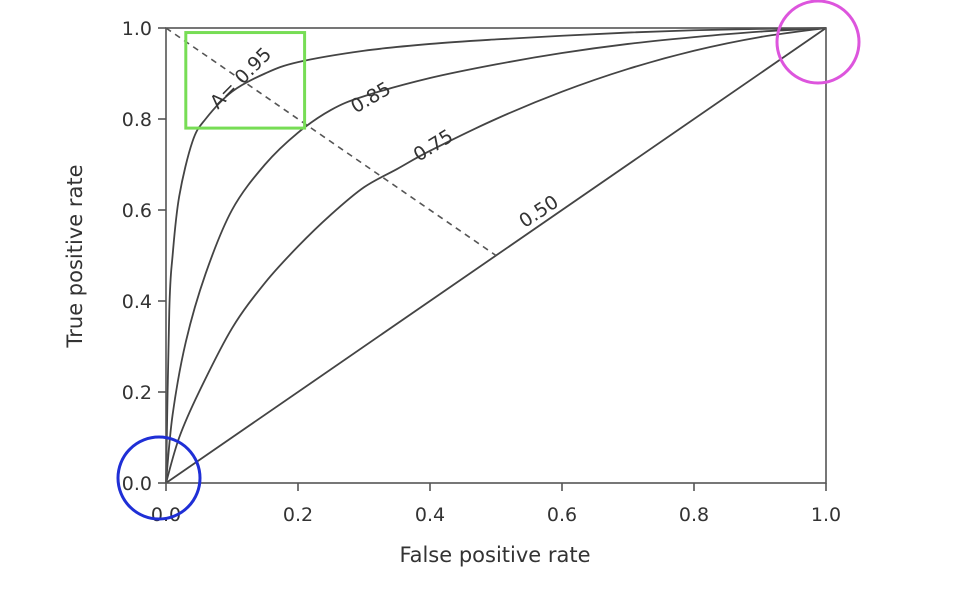  What do you see at coordinates (818, 42) in the screenshot?
I see `magenta-corner-circle` at bounding box center [818, 42].